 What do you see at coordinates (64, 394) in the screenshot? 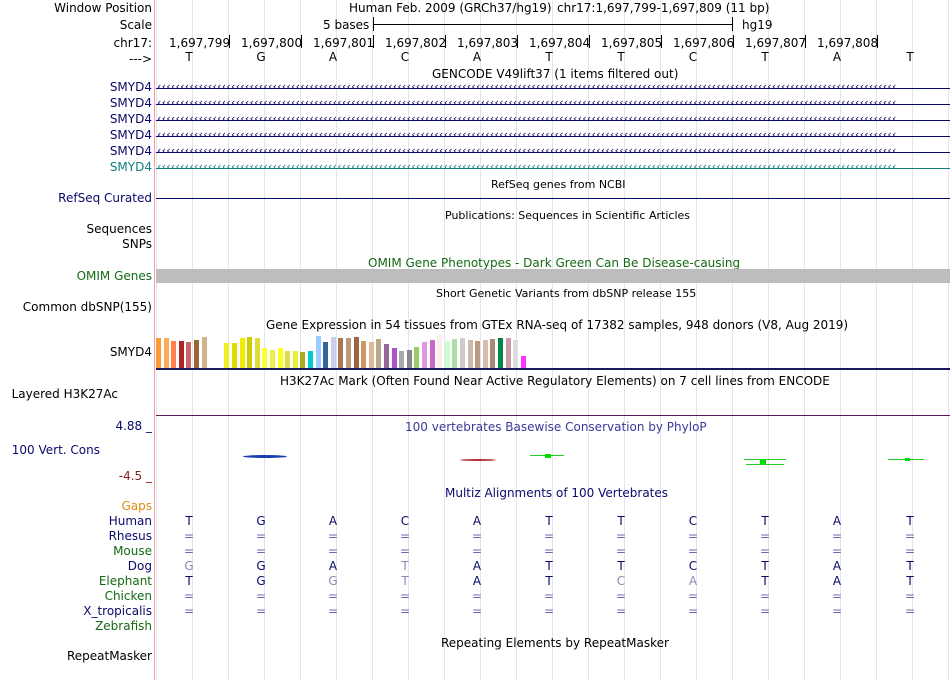
I see `label-layered-h3k27ac: Layered H3K27Ac` at bounding box center [64, 394].